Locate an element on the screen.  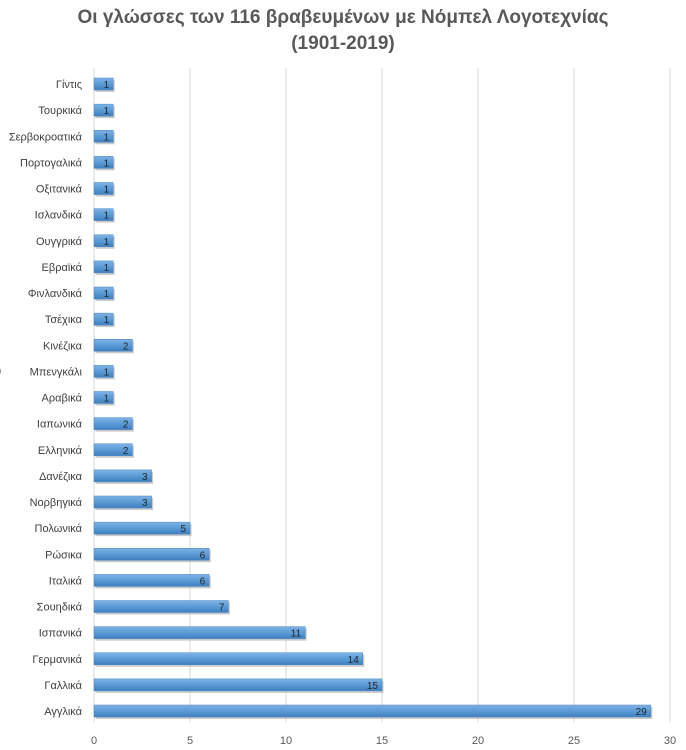
category-label: Πορτογαλικά is located at coordinates (51, 163).